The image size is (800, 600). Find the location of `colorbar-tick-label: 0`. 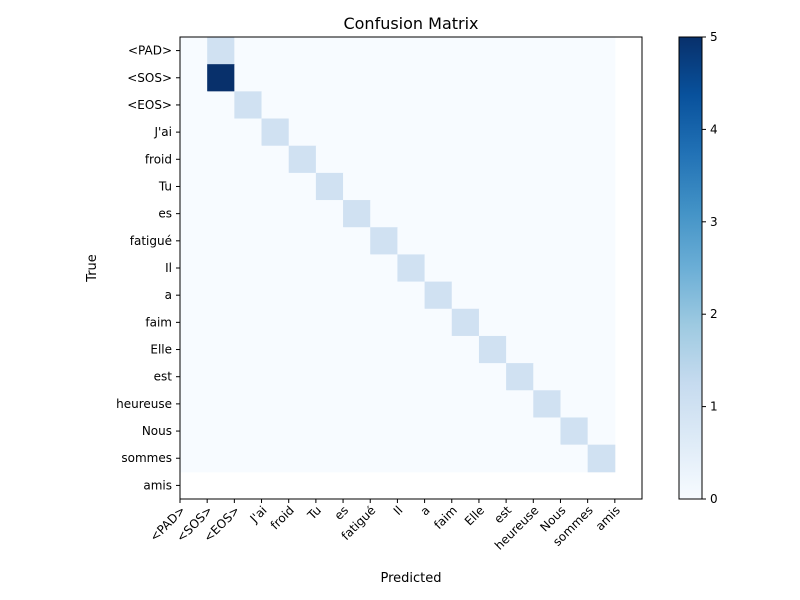

colorbar-tick-label: 0 is located at coordinates (714, 499).